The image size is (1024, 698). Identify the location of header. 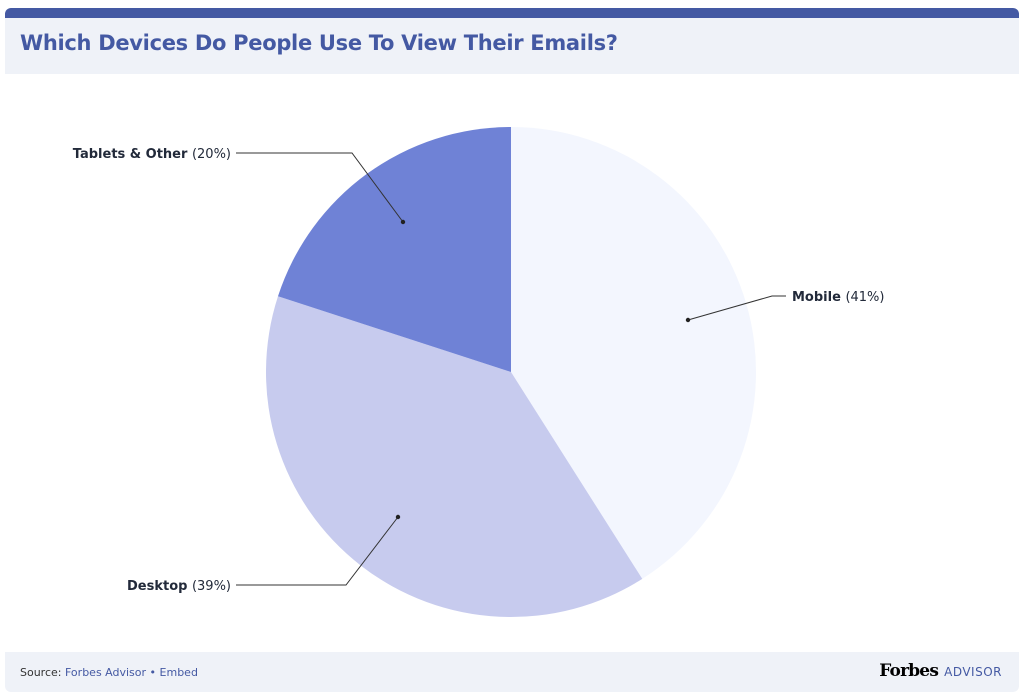
(512, 46).